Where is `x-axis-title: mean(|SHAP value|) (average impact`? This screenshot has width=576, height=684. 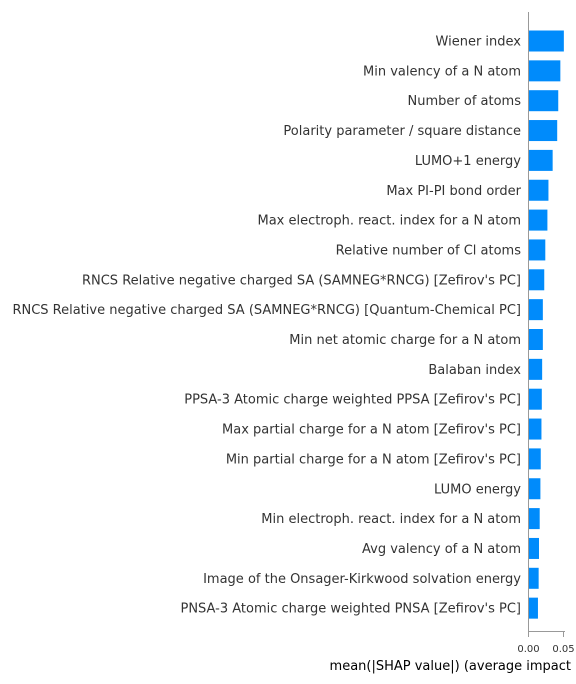 x-axis-title: mean(|SHAP value|) (average impact is located at coordinates (450, 666).